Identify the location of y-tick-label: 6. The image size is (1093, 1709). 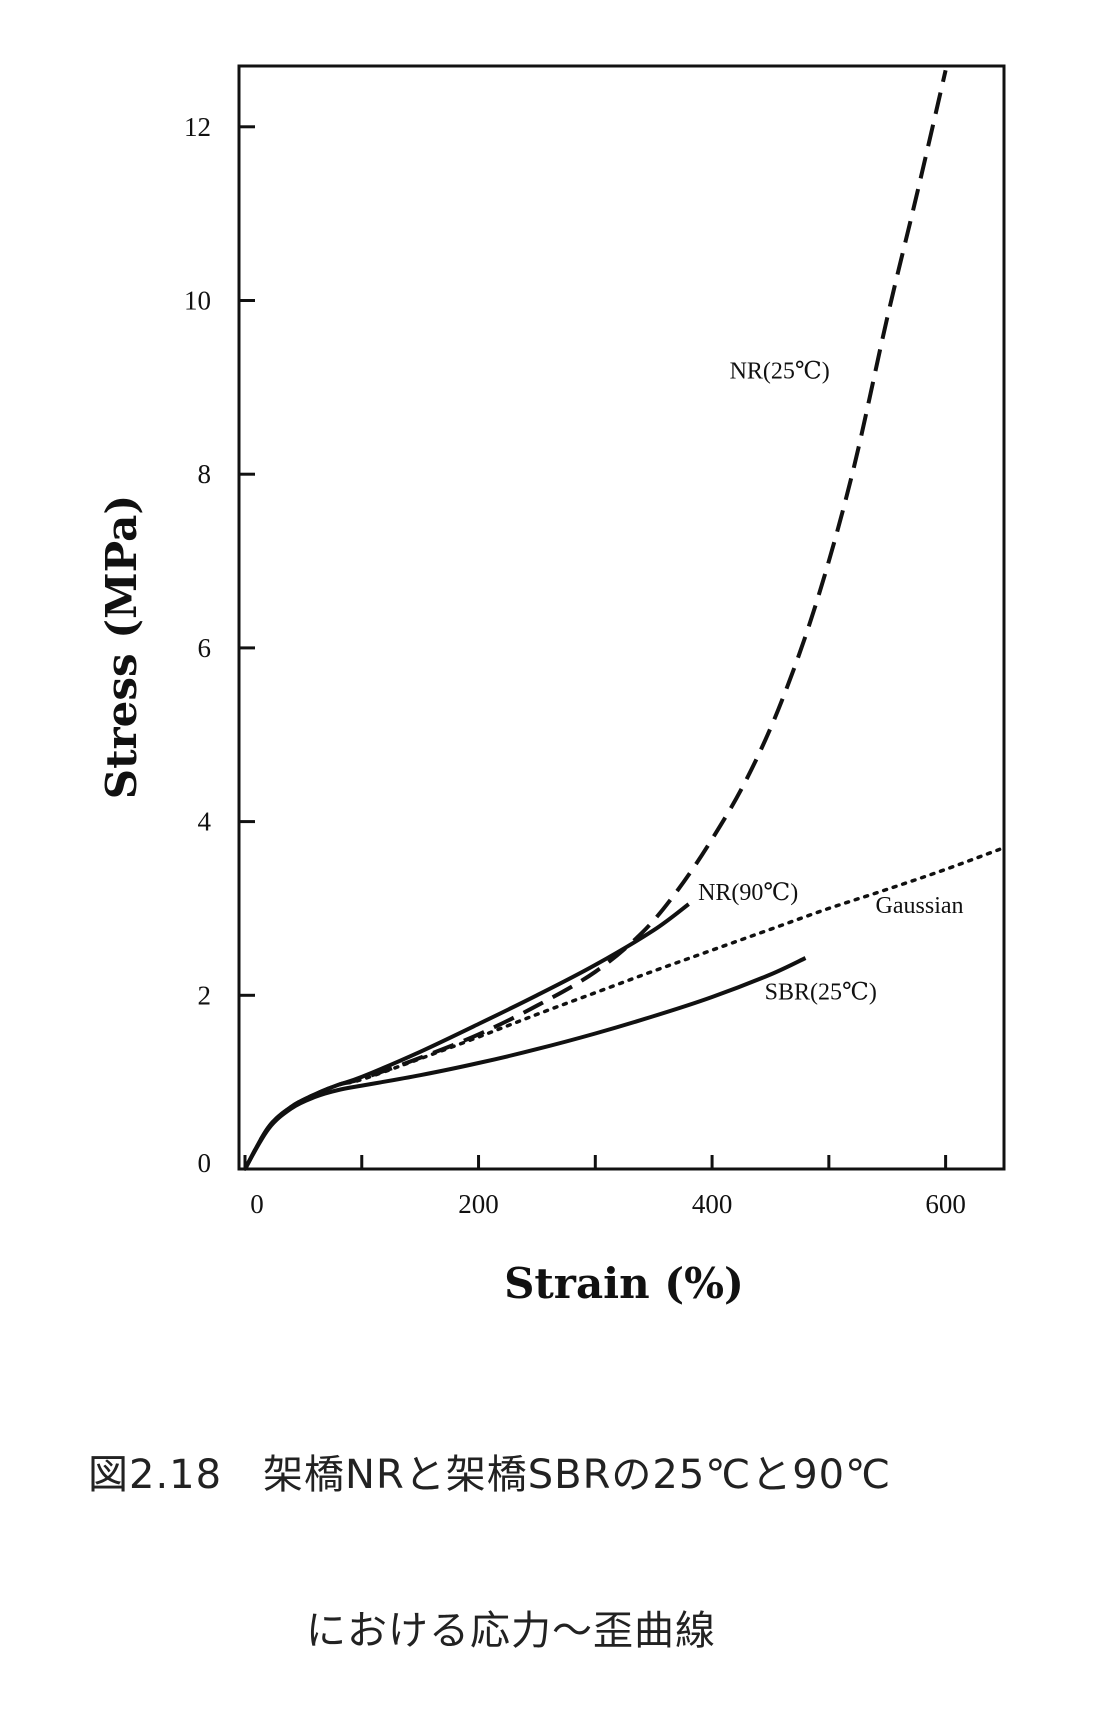
(205, 648).